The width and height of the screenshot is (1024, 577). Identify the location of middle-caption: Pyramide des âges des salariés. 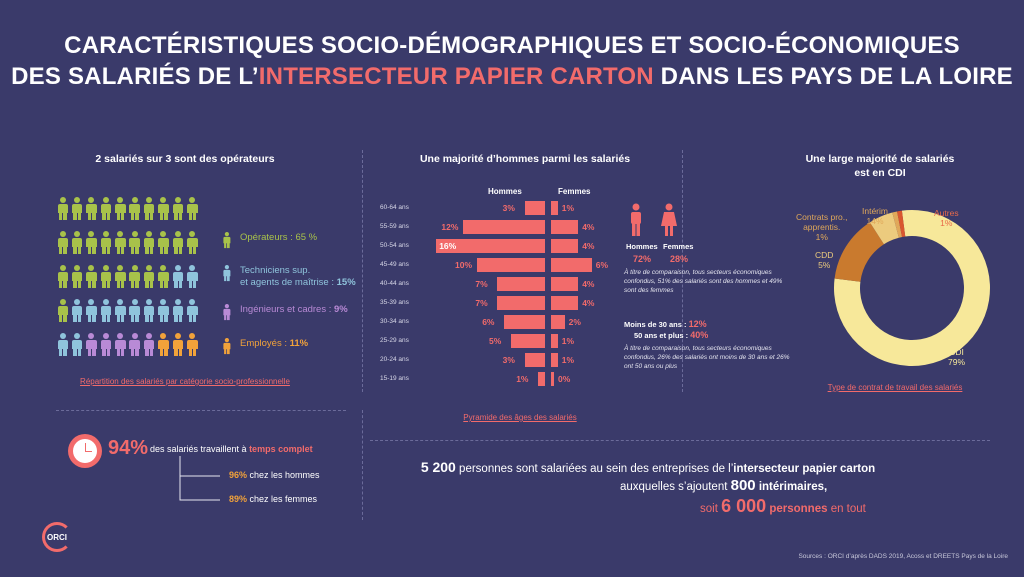
(520, 417).